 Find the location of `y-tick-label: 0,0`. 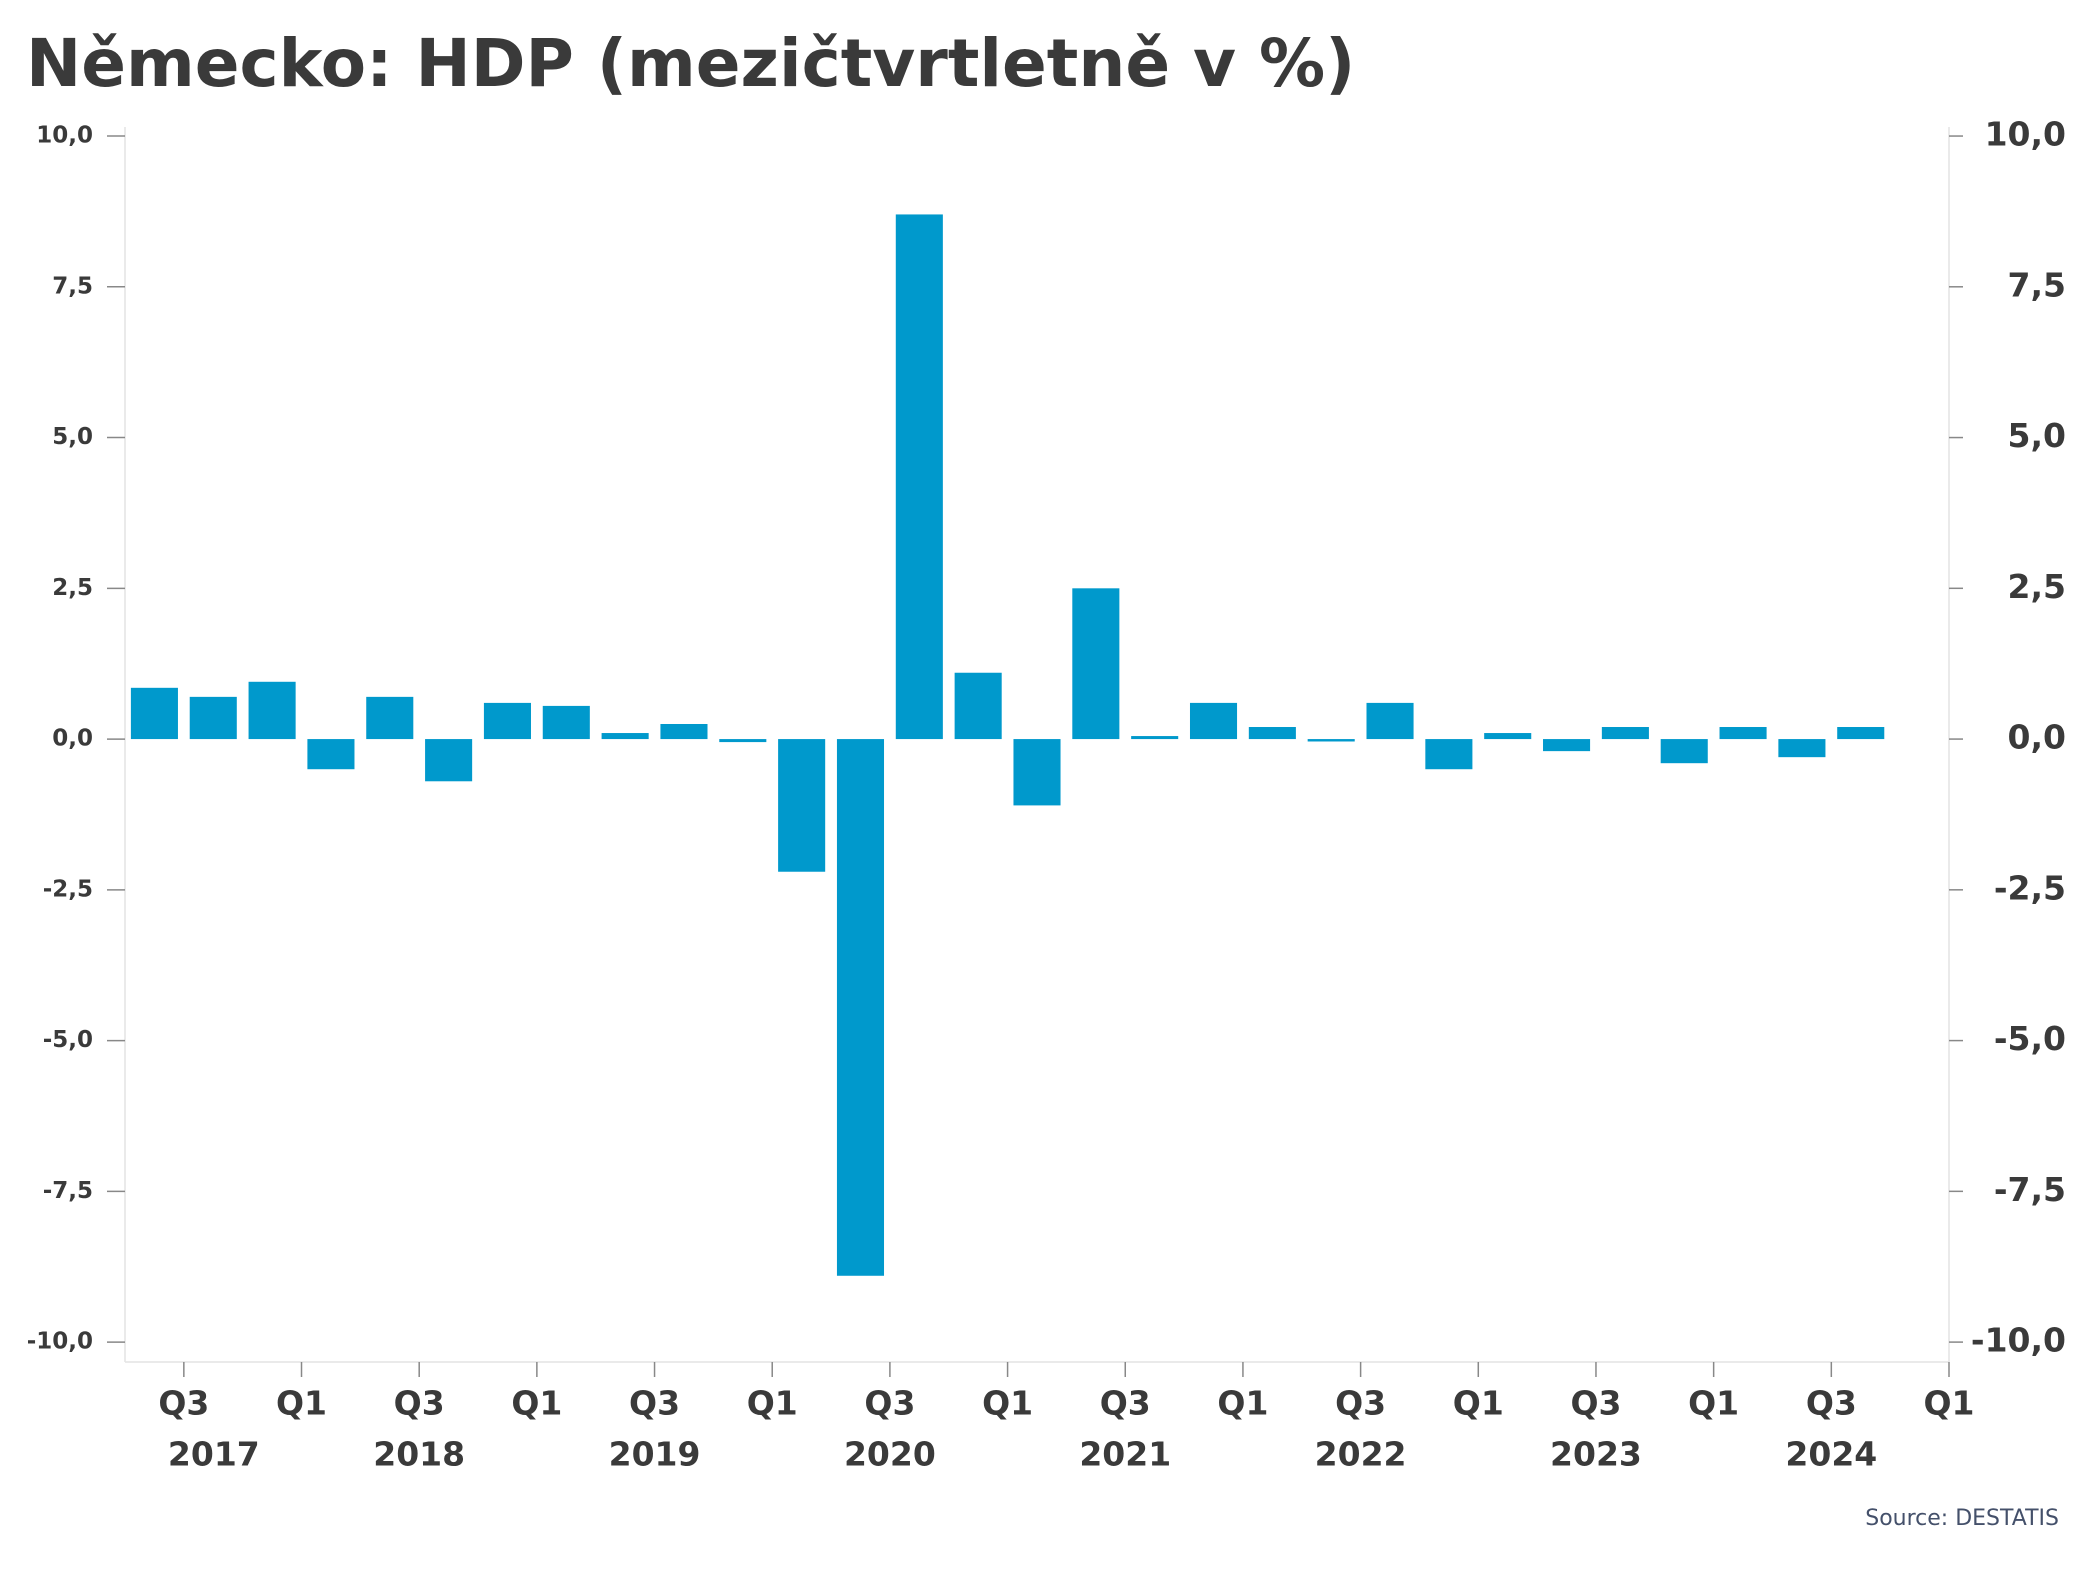

y-tick-label: 0,0 is located at coordinates (72, 739).